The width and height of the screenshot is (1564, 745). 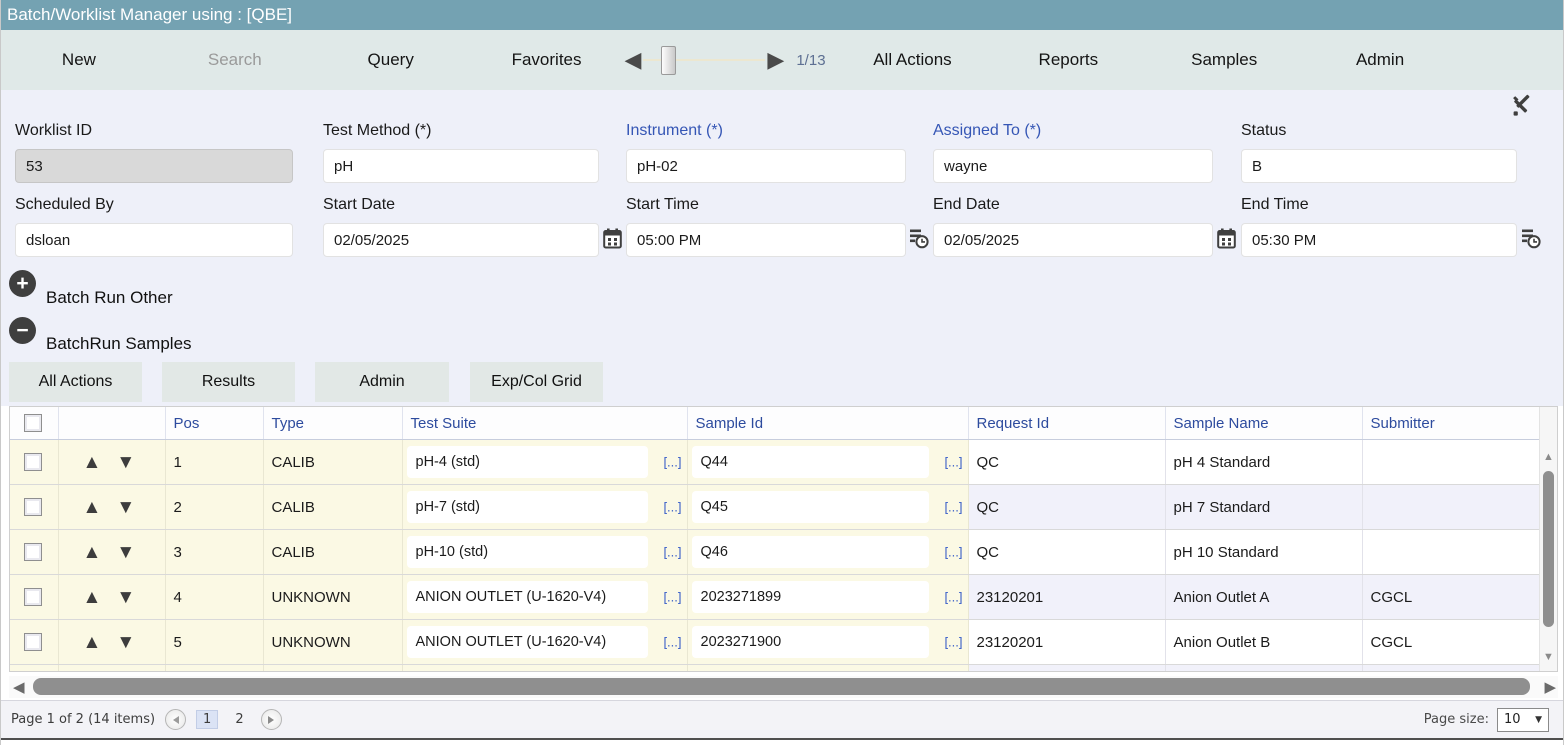 I want to click on pager-prev-button, so click(x=176, y=719).